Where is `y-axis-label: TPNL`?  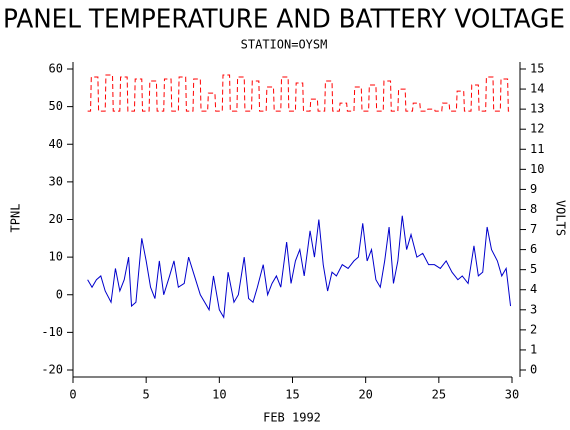 y-axis-label: TPNL is located at coordinates (16, 218).